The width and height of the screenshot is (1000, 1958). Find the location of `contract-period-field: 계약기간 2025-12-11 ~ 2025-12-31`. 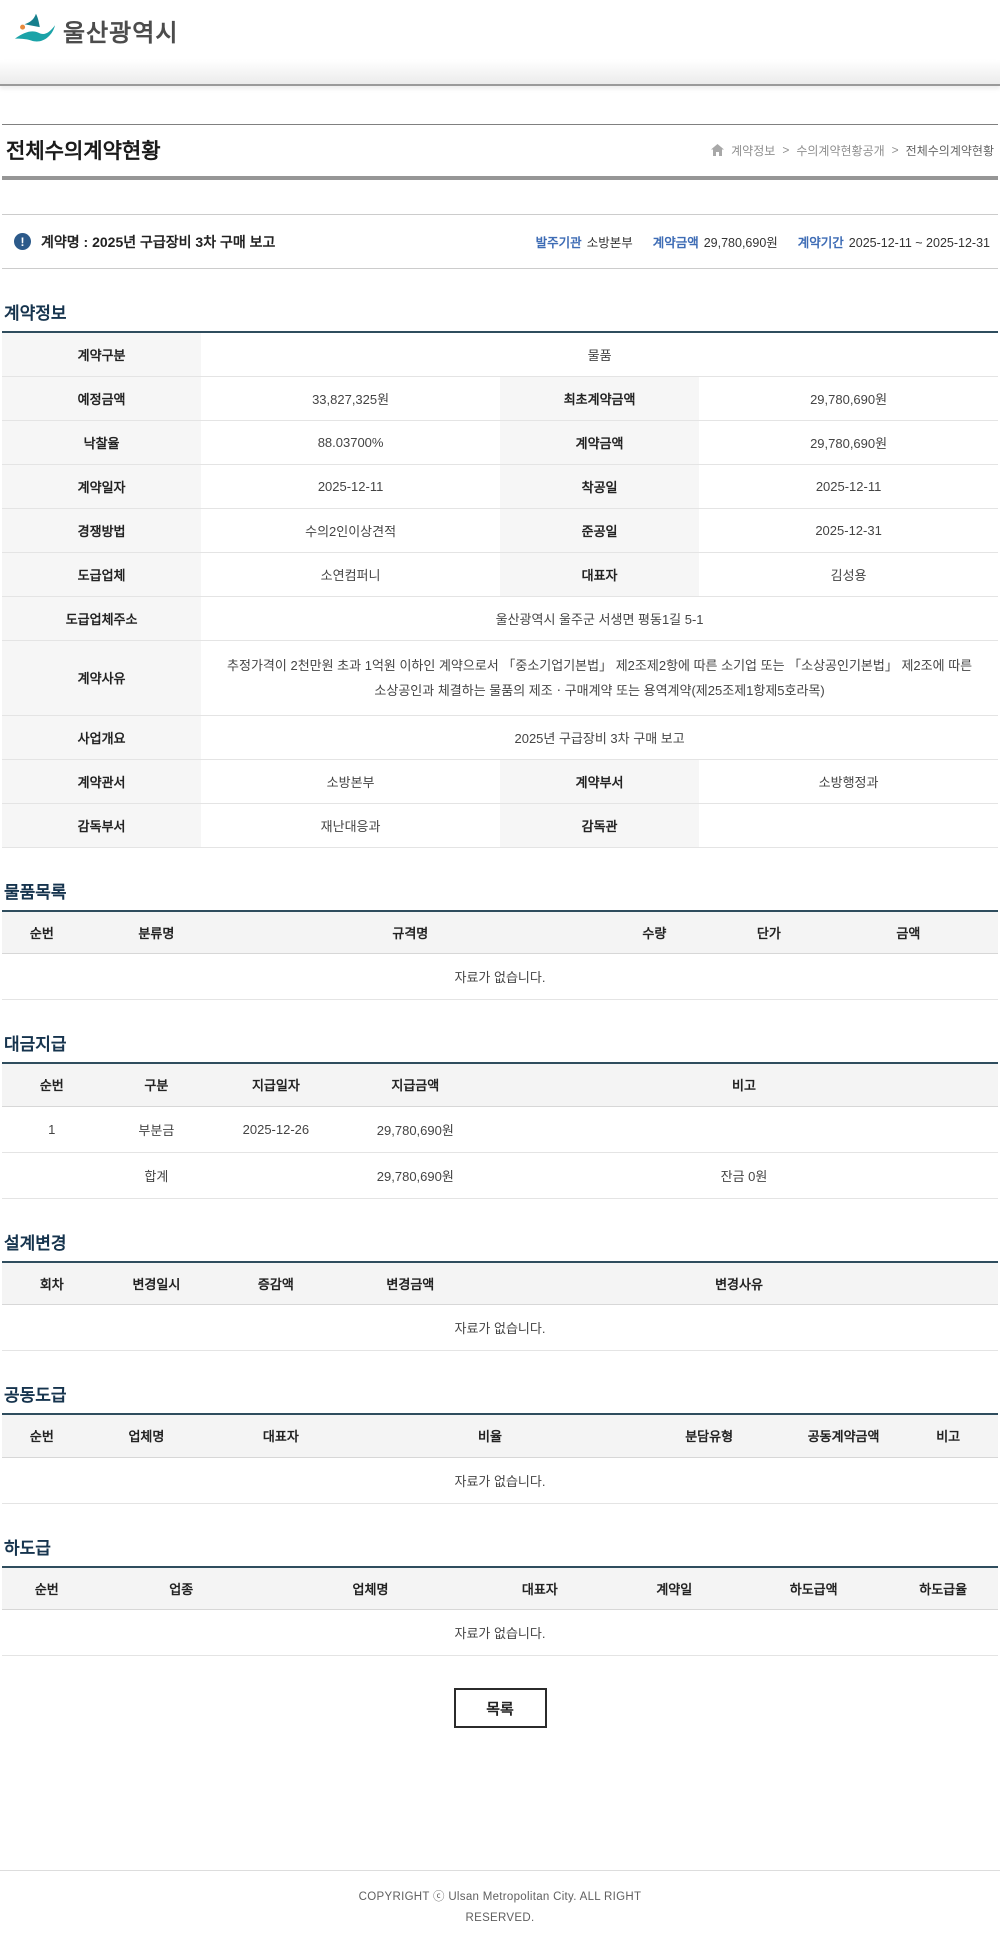

contract-period-field: 계약기간 2025-12-11 ~ 2025-12-31 is located at coordinates (894, 241).